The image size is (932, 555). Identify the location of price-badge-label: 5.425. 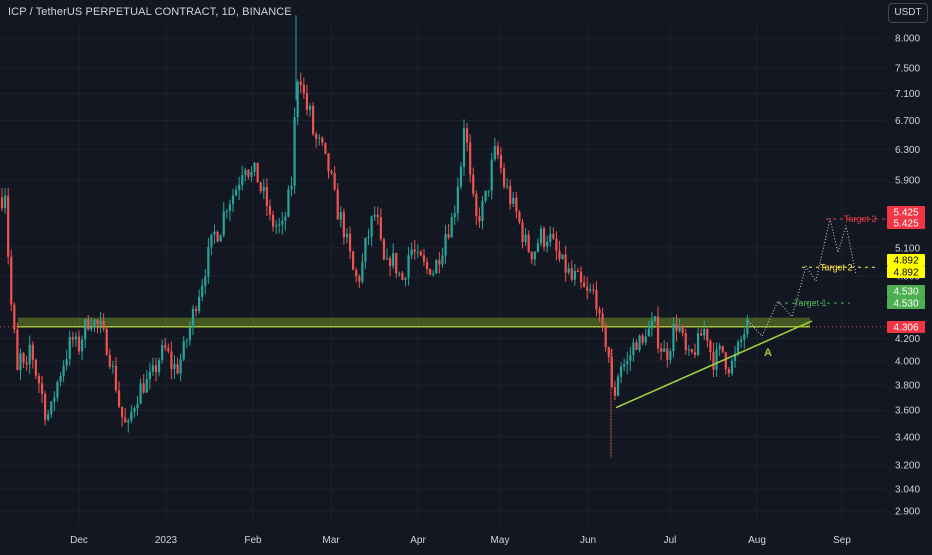
(905, 224).